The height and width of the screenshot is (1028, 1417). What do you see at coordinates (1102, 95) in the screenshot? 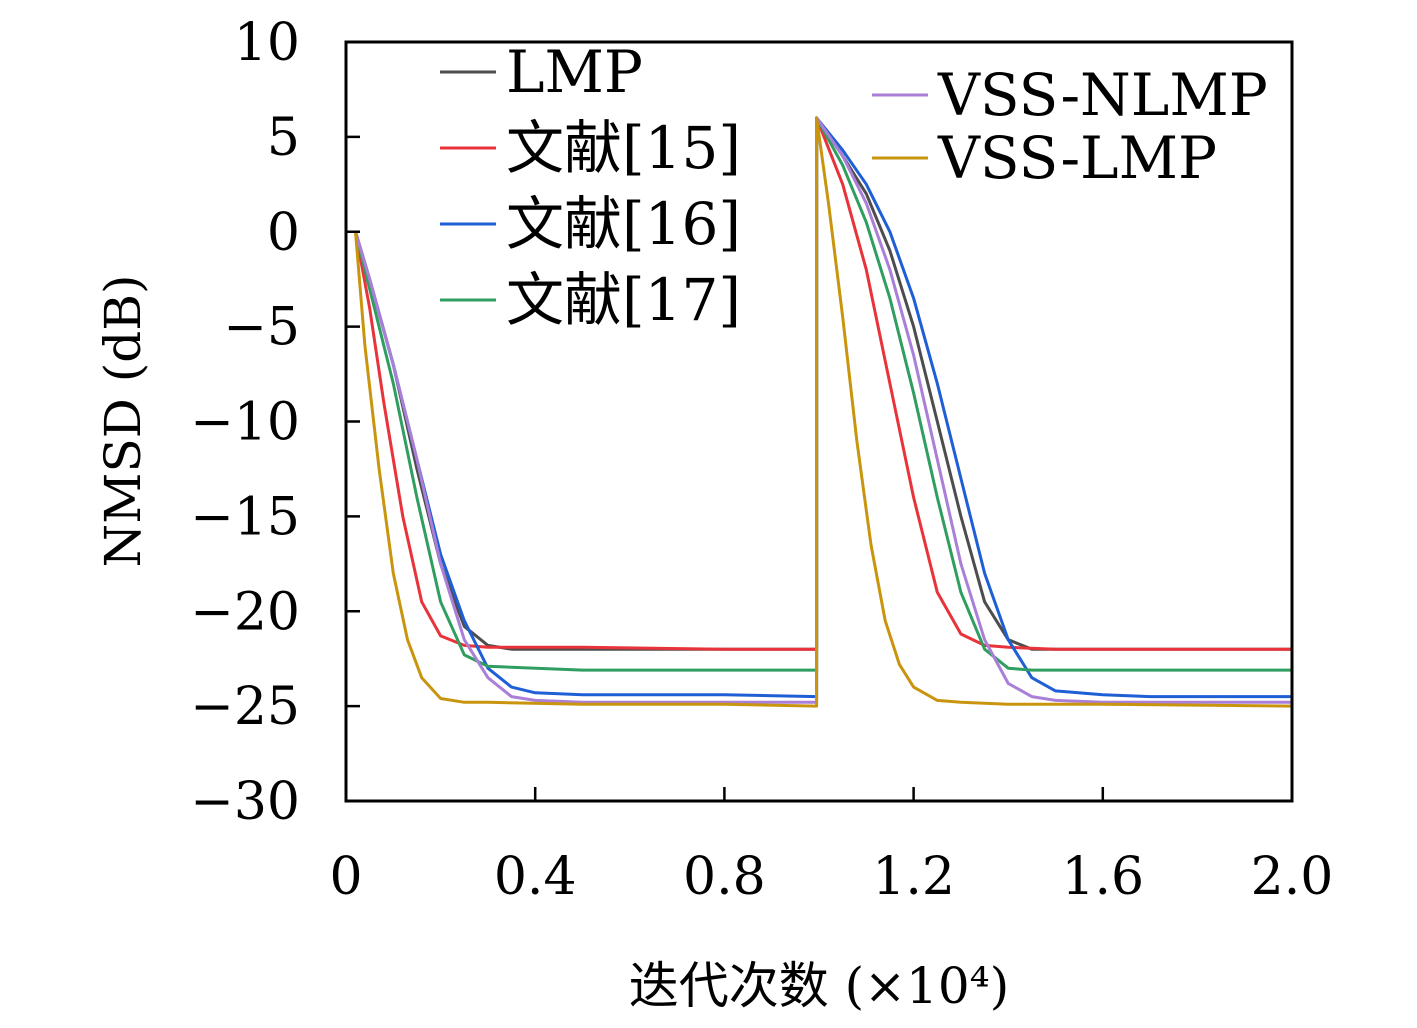
I see `legend-label-4: VSS-NLMP` at bounding box center [1102, 95].